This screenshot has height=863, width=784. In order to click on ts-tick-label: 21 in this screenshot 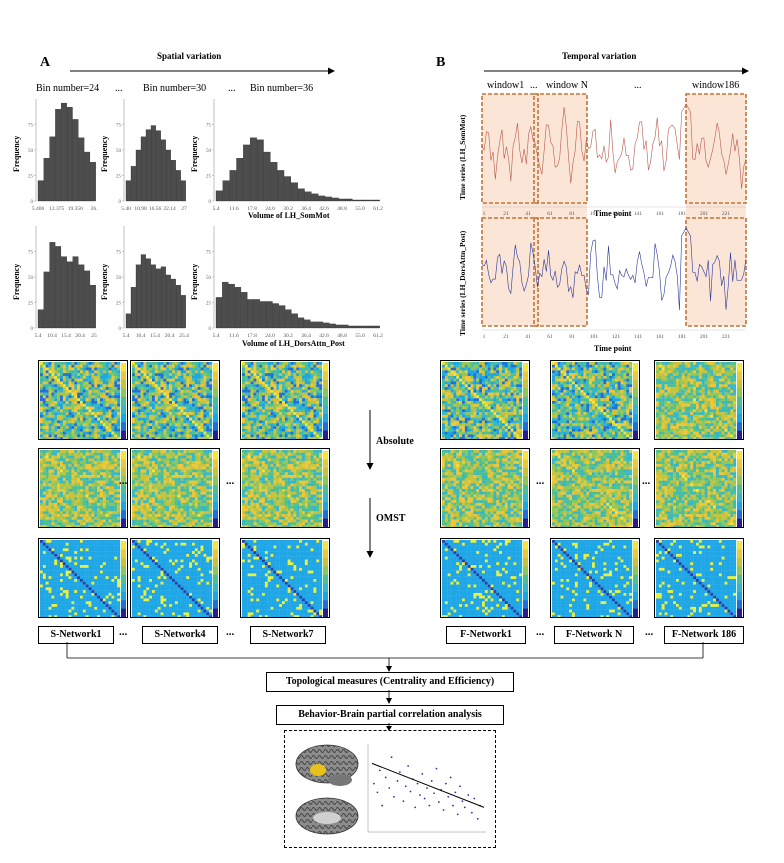, I will do `click(506, 337)`.